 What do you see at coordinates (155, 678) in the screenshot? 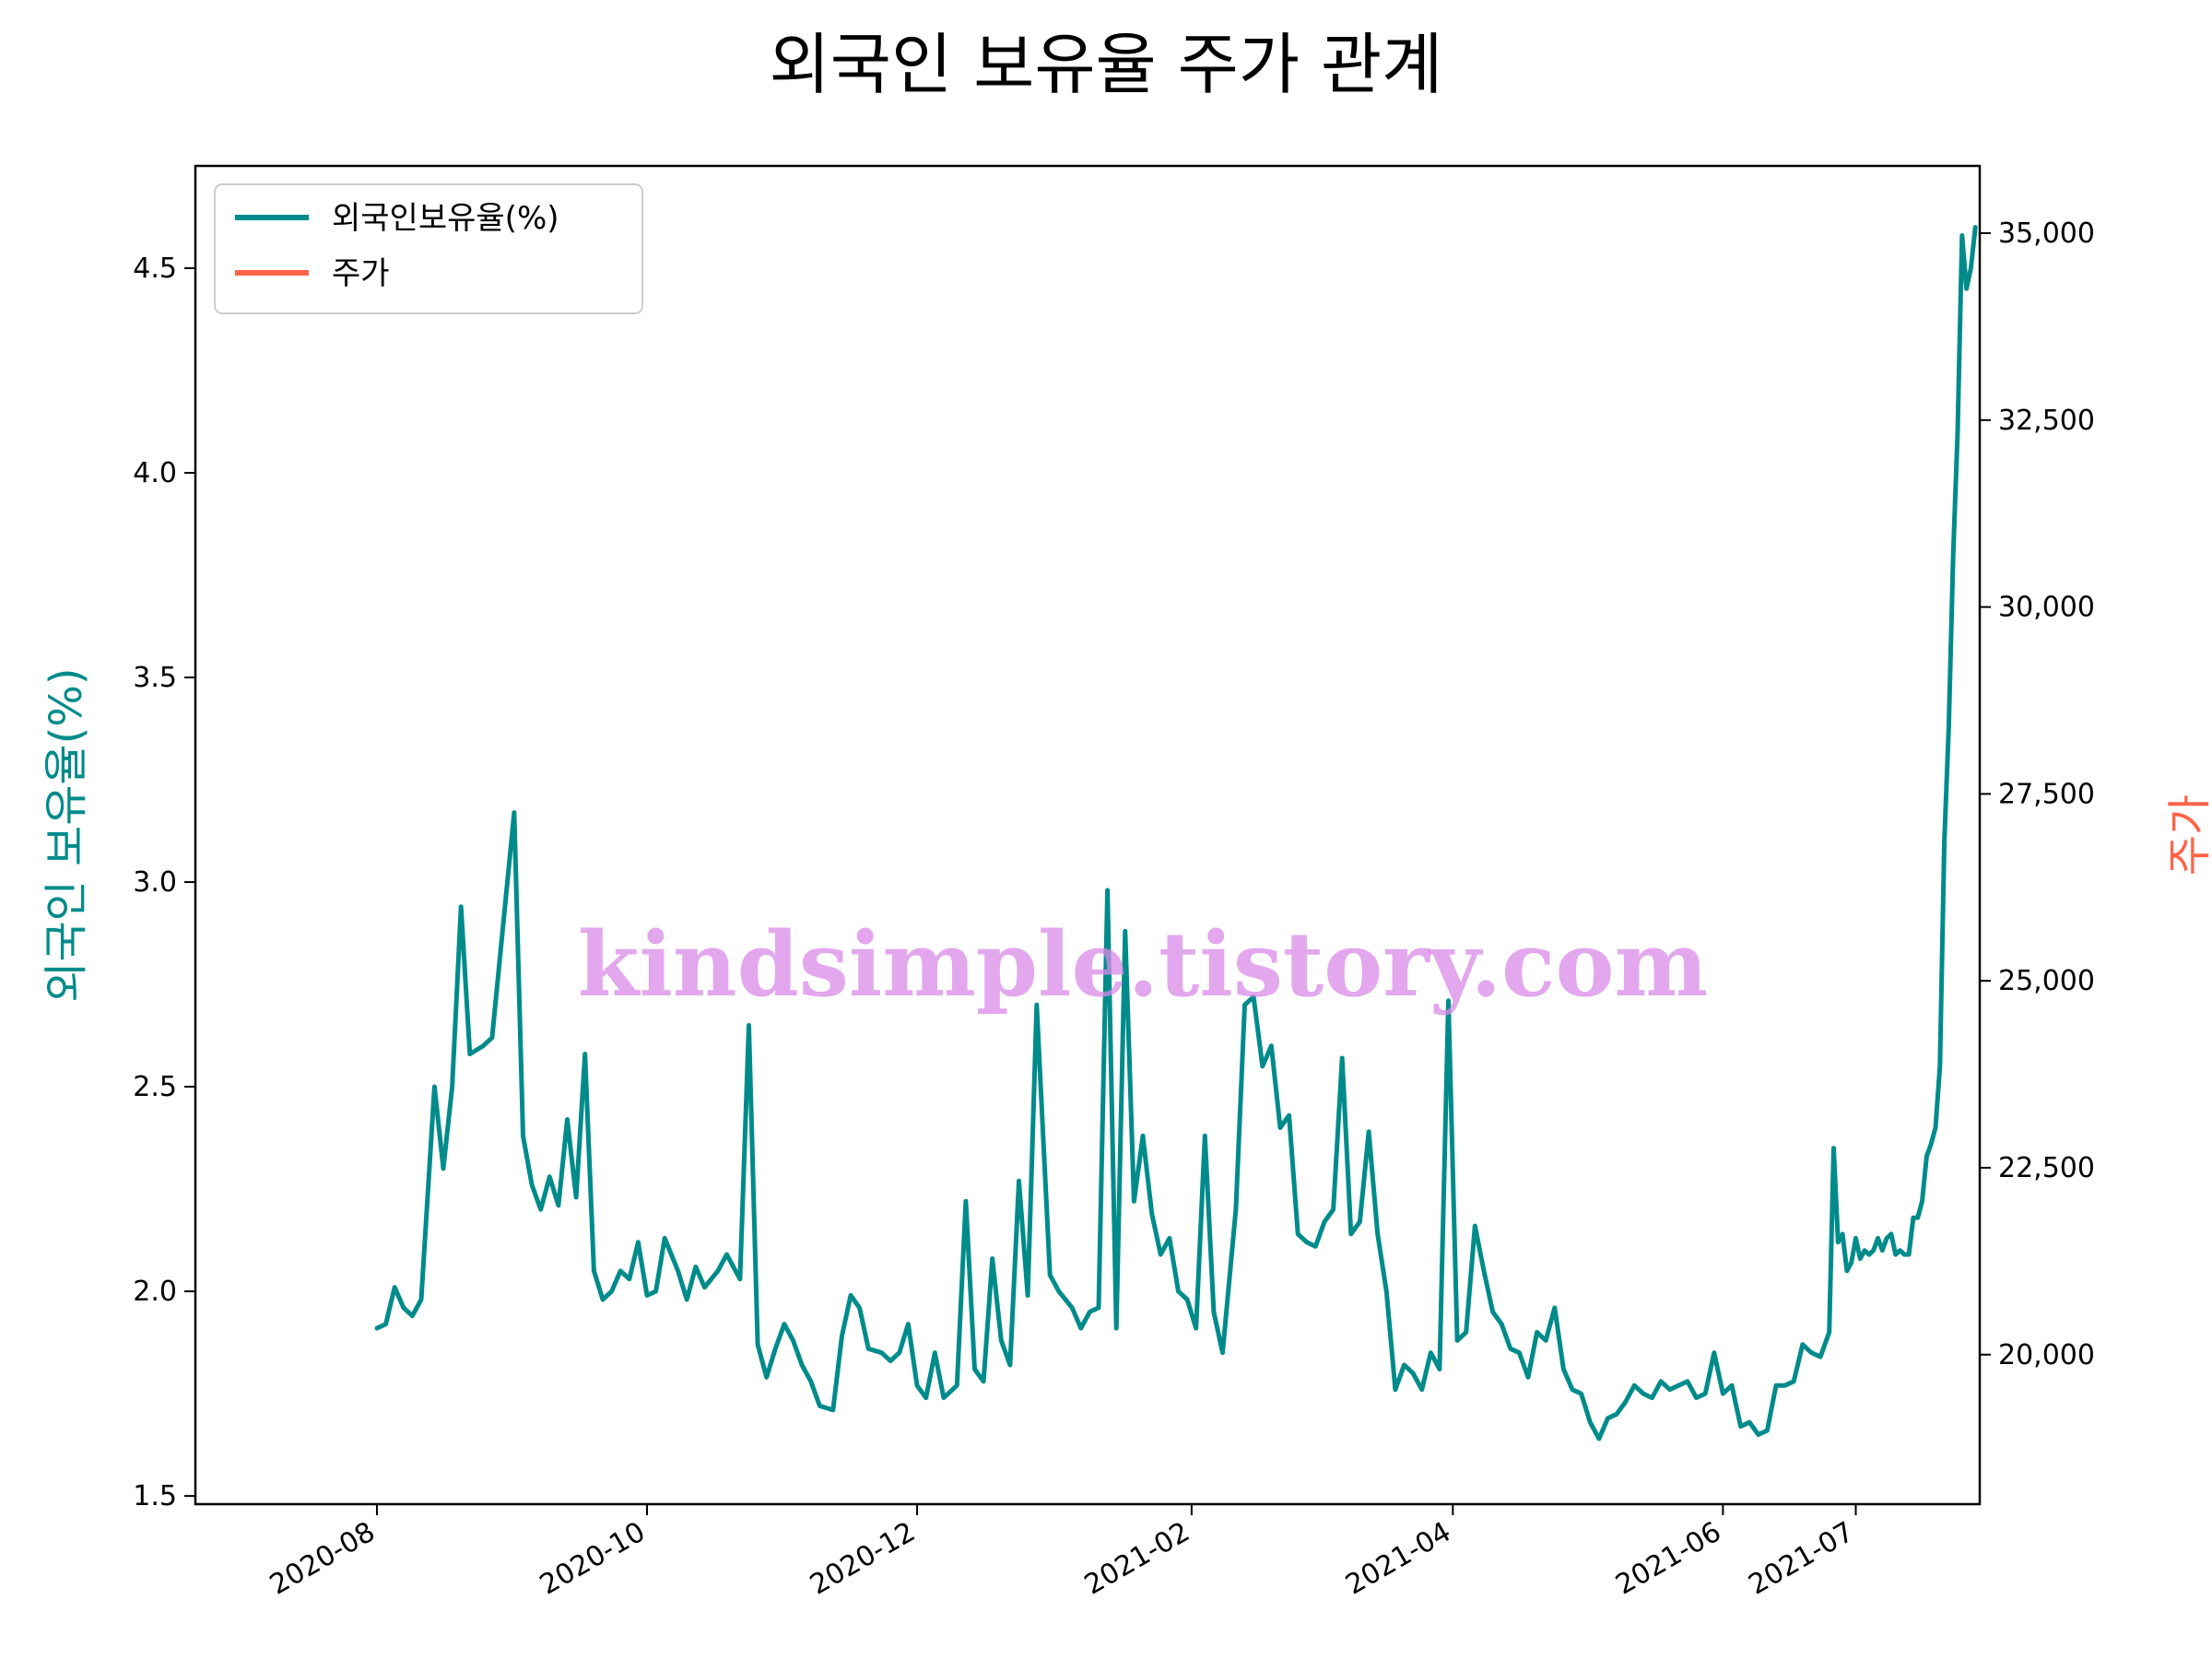
I see `left-y-tick-label: 3.5` at bounding box center [155, 678].